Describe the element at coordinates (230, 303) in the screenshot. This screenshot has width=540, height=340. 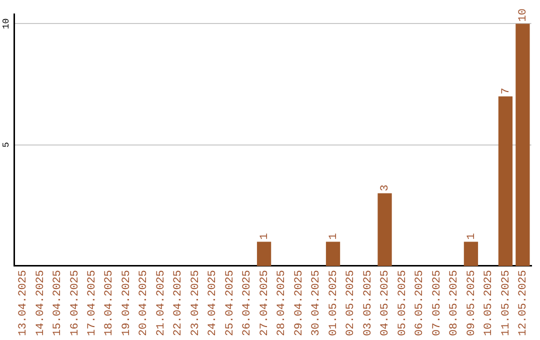
I see `x-tick-label: 25.04.2025` at that location.